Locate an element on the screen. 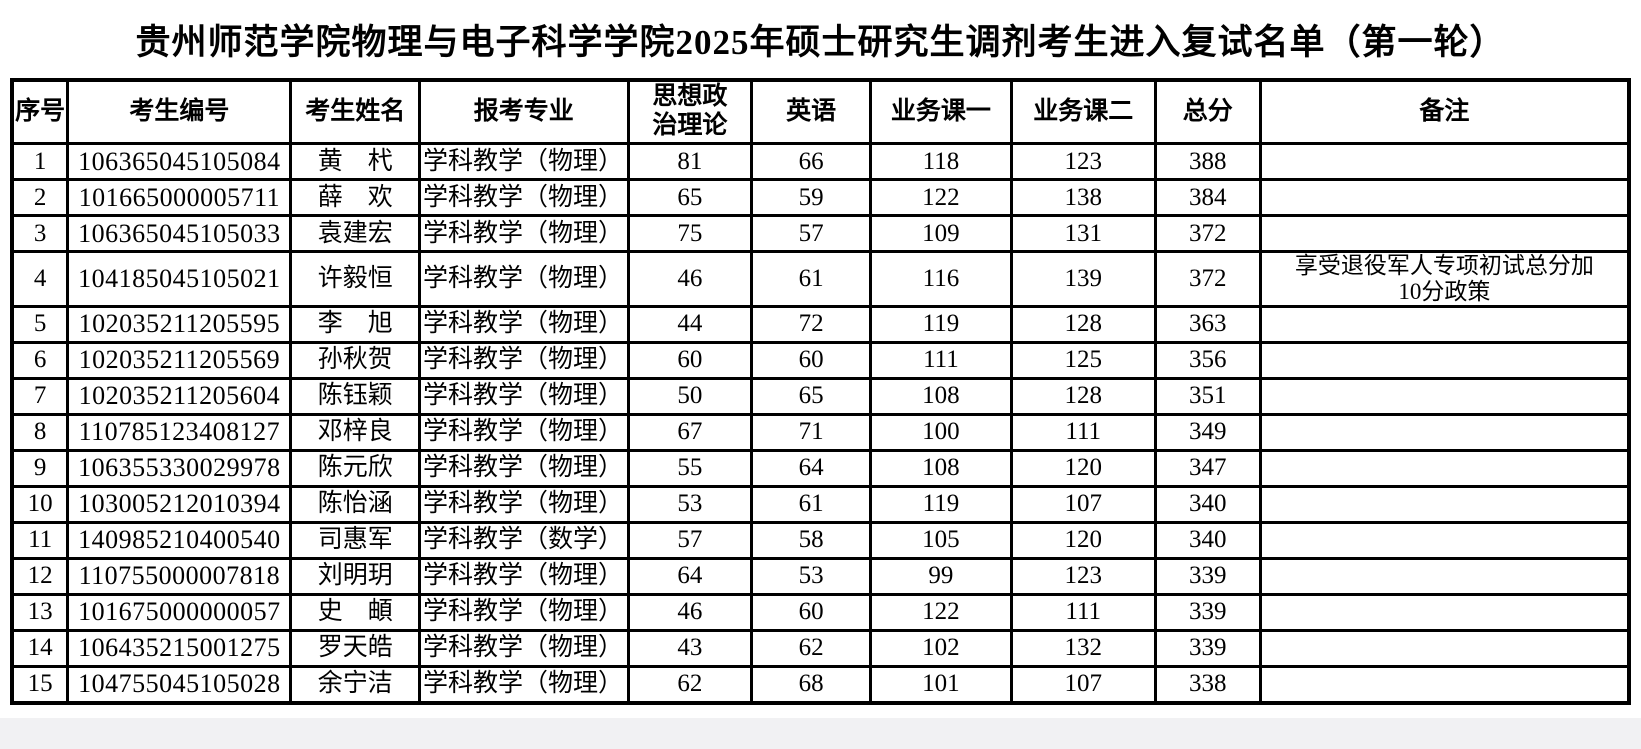  cell-course1: 102 is located at coordinates (941, 648).